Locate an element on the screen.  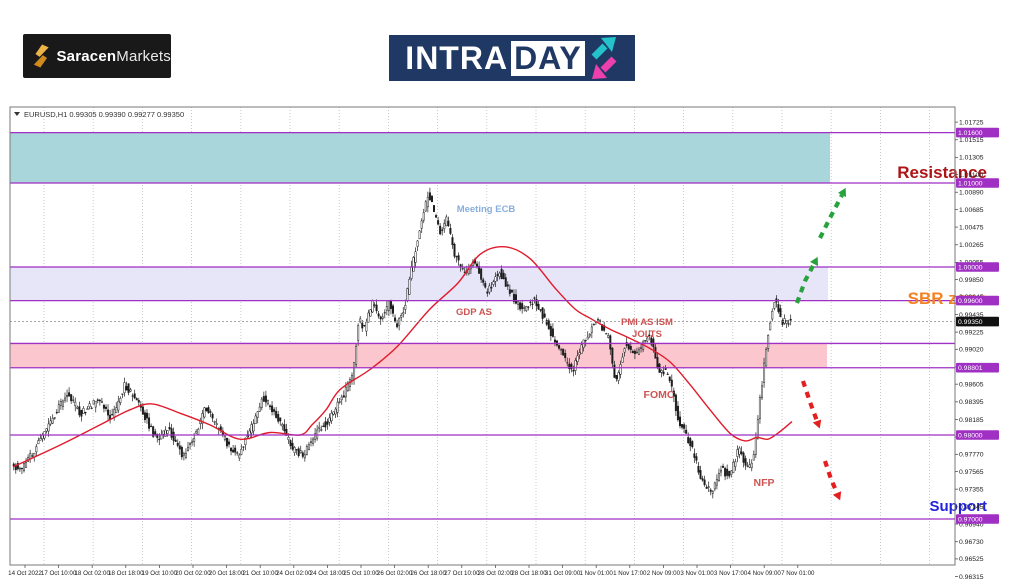
svg-text: 20 Oct 18:00 is located at coordinates (227, 573).